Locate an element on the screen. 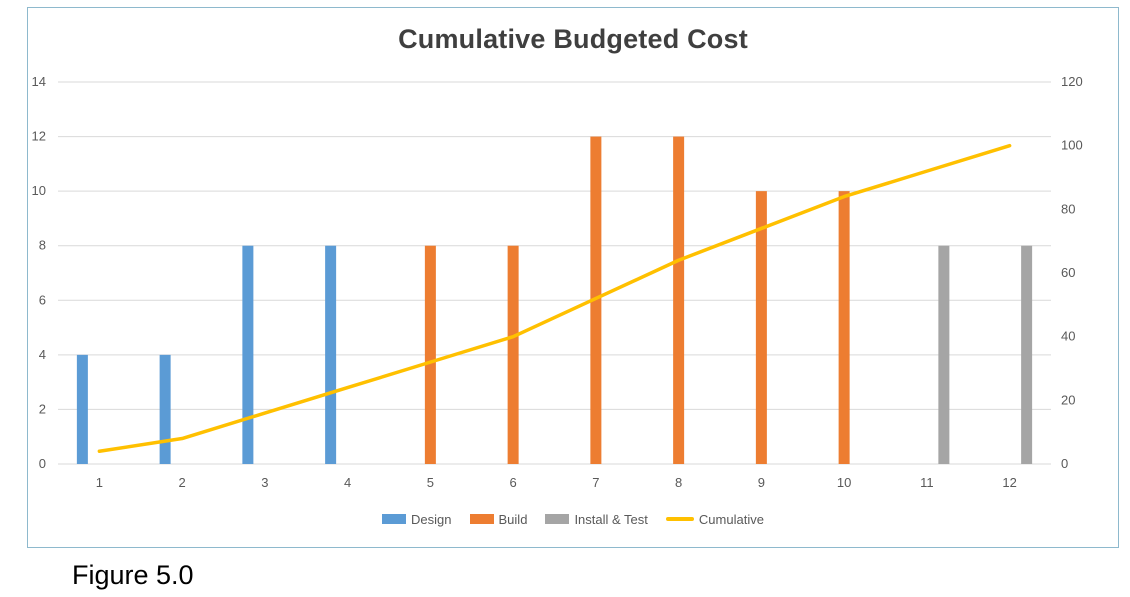 This screenshot has width=1130, height=597. svg-text: 80 is located at coordinates (1068, 208).